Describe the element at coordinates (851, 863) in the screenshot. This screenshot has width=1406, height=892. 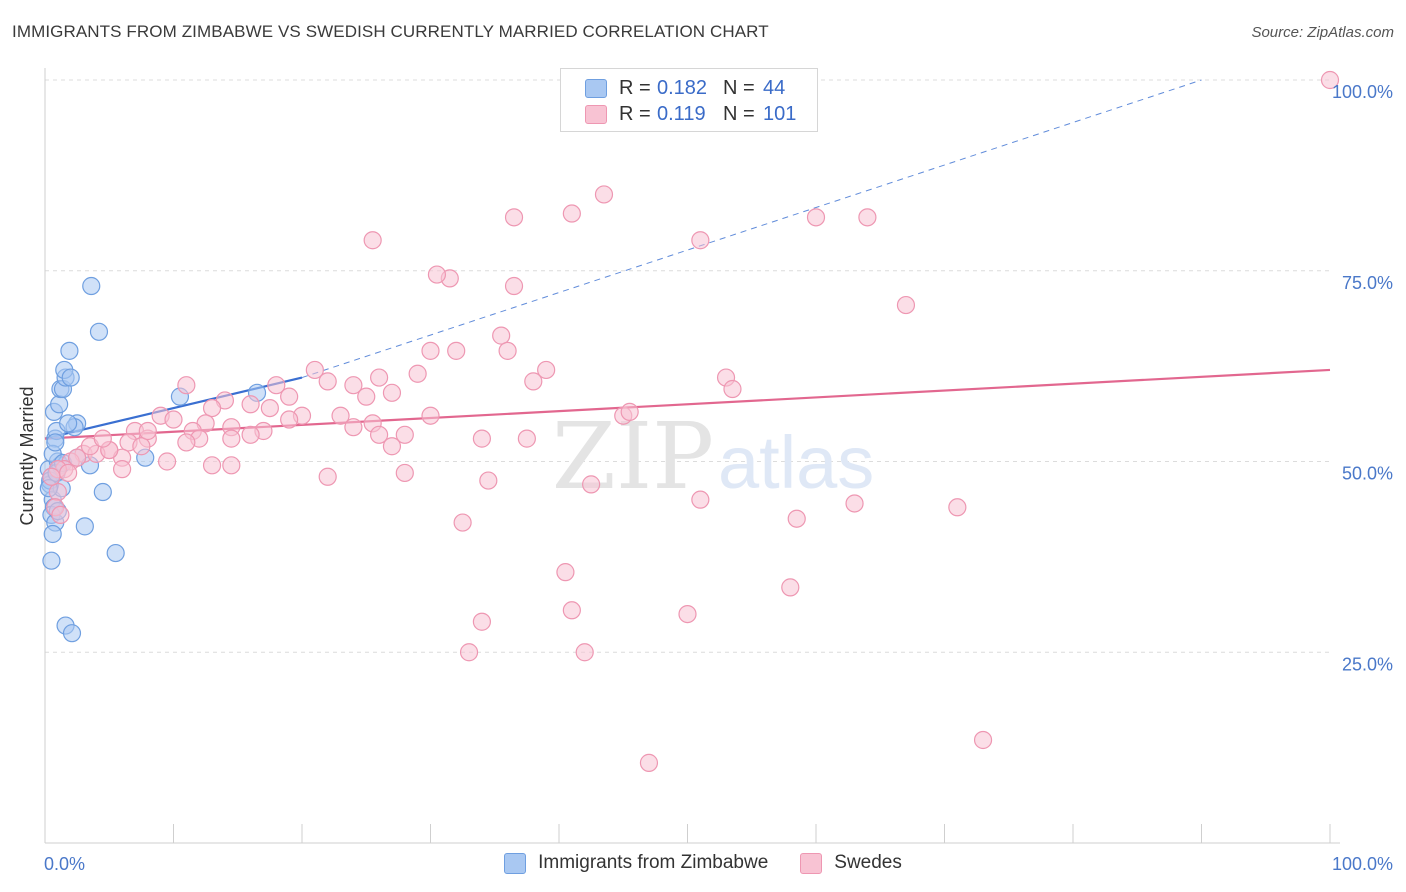
I see `series-legend-swedes: Swedes` at that location.